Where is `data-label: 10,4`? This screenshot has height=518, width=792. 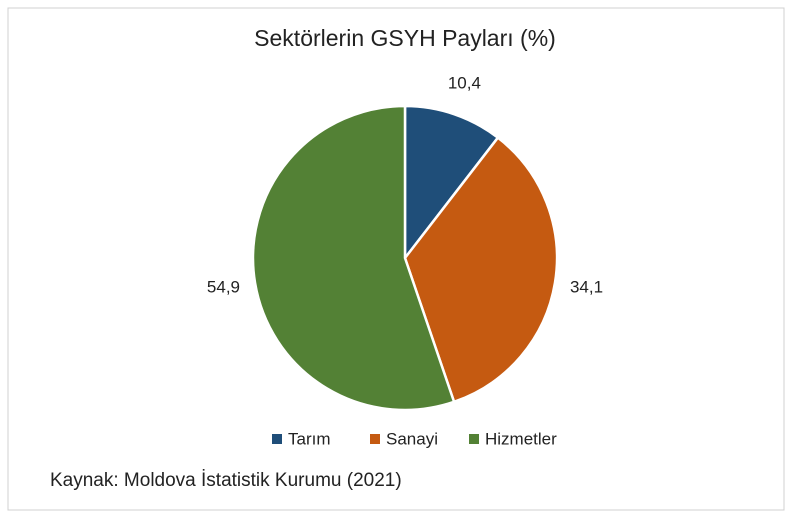 data-label: 10,4 is located at coordinates (464, 82).